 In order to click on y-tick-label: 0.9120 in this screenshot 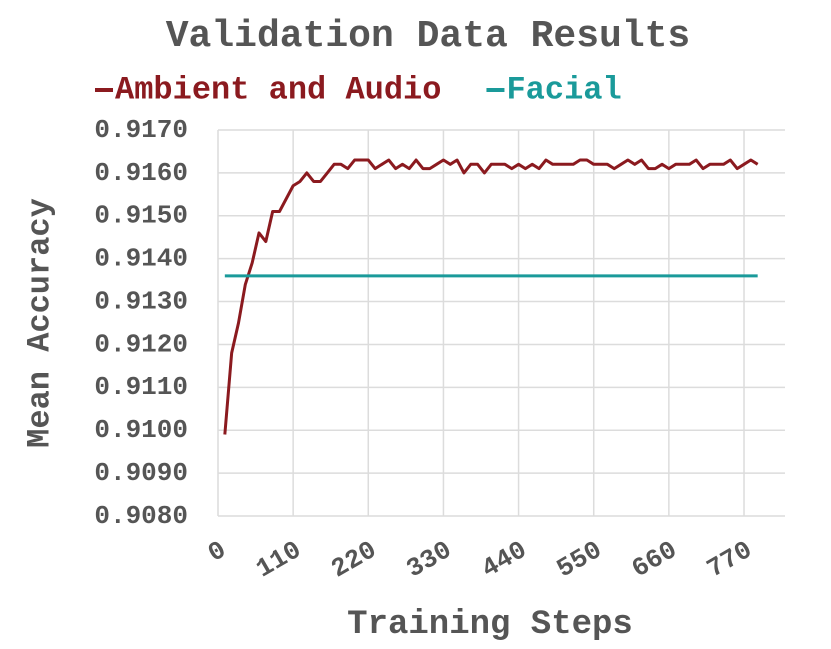, I will do `click(141, 344)`.